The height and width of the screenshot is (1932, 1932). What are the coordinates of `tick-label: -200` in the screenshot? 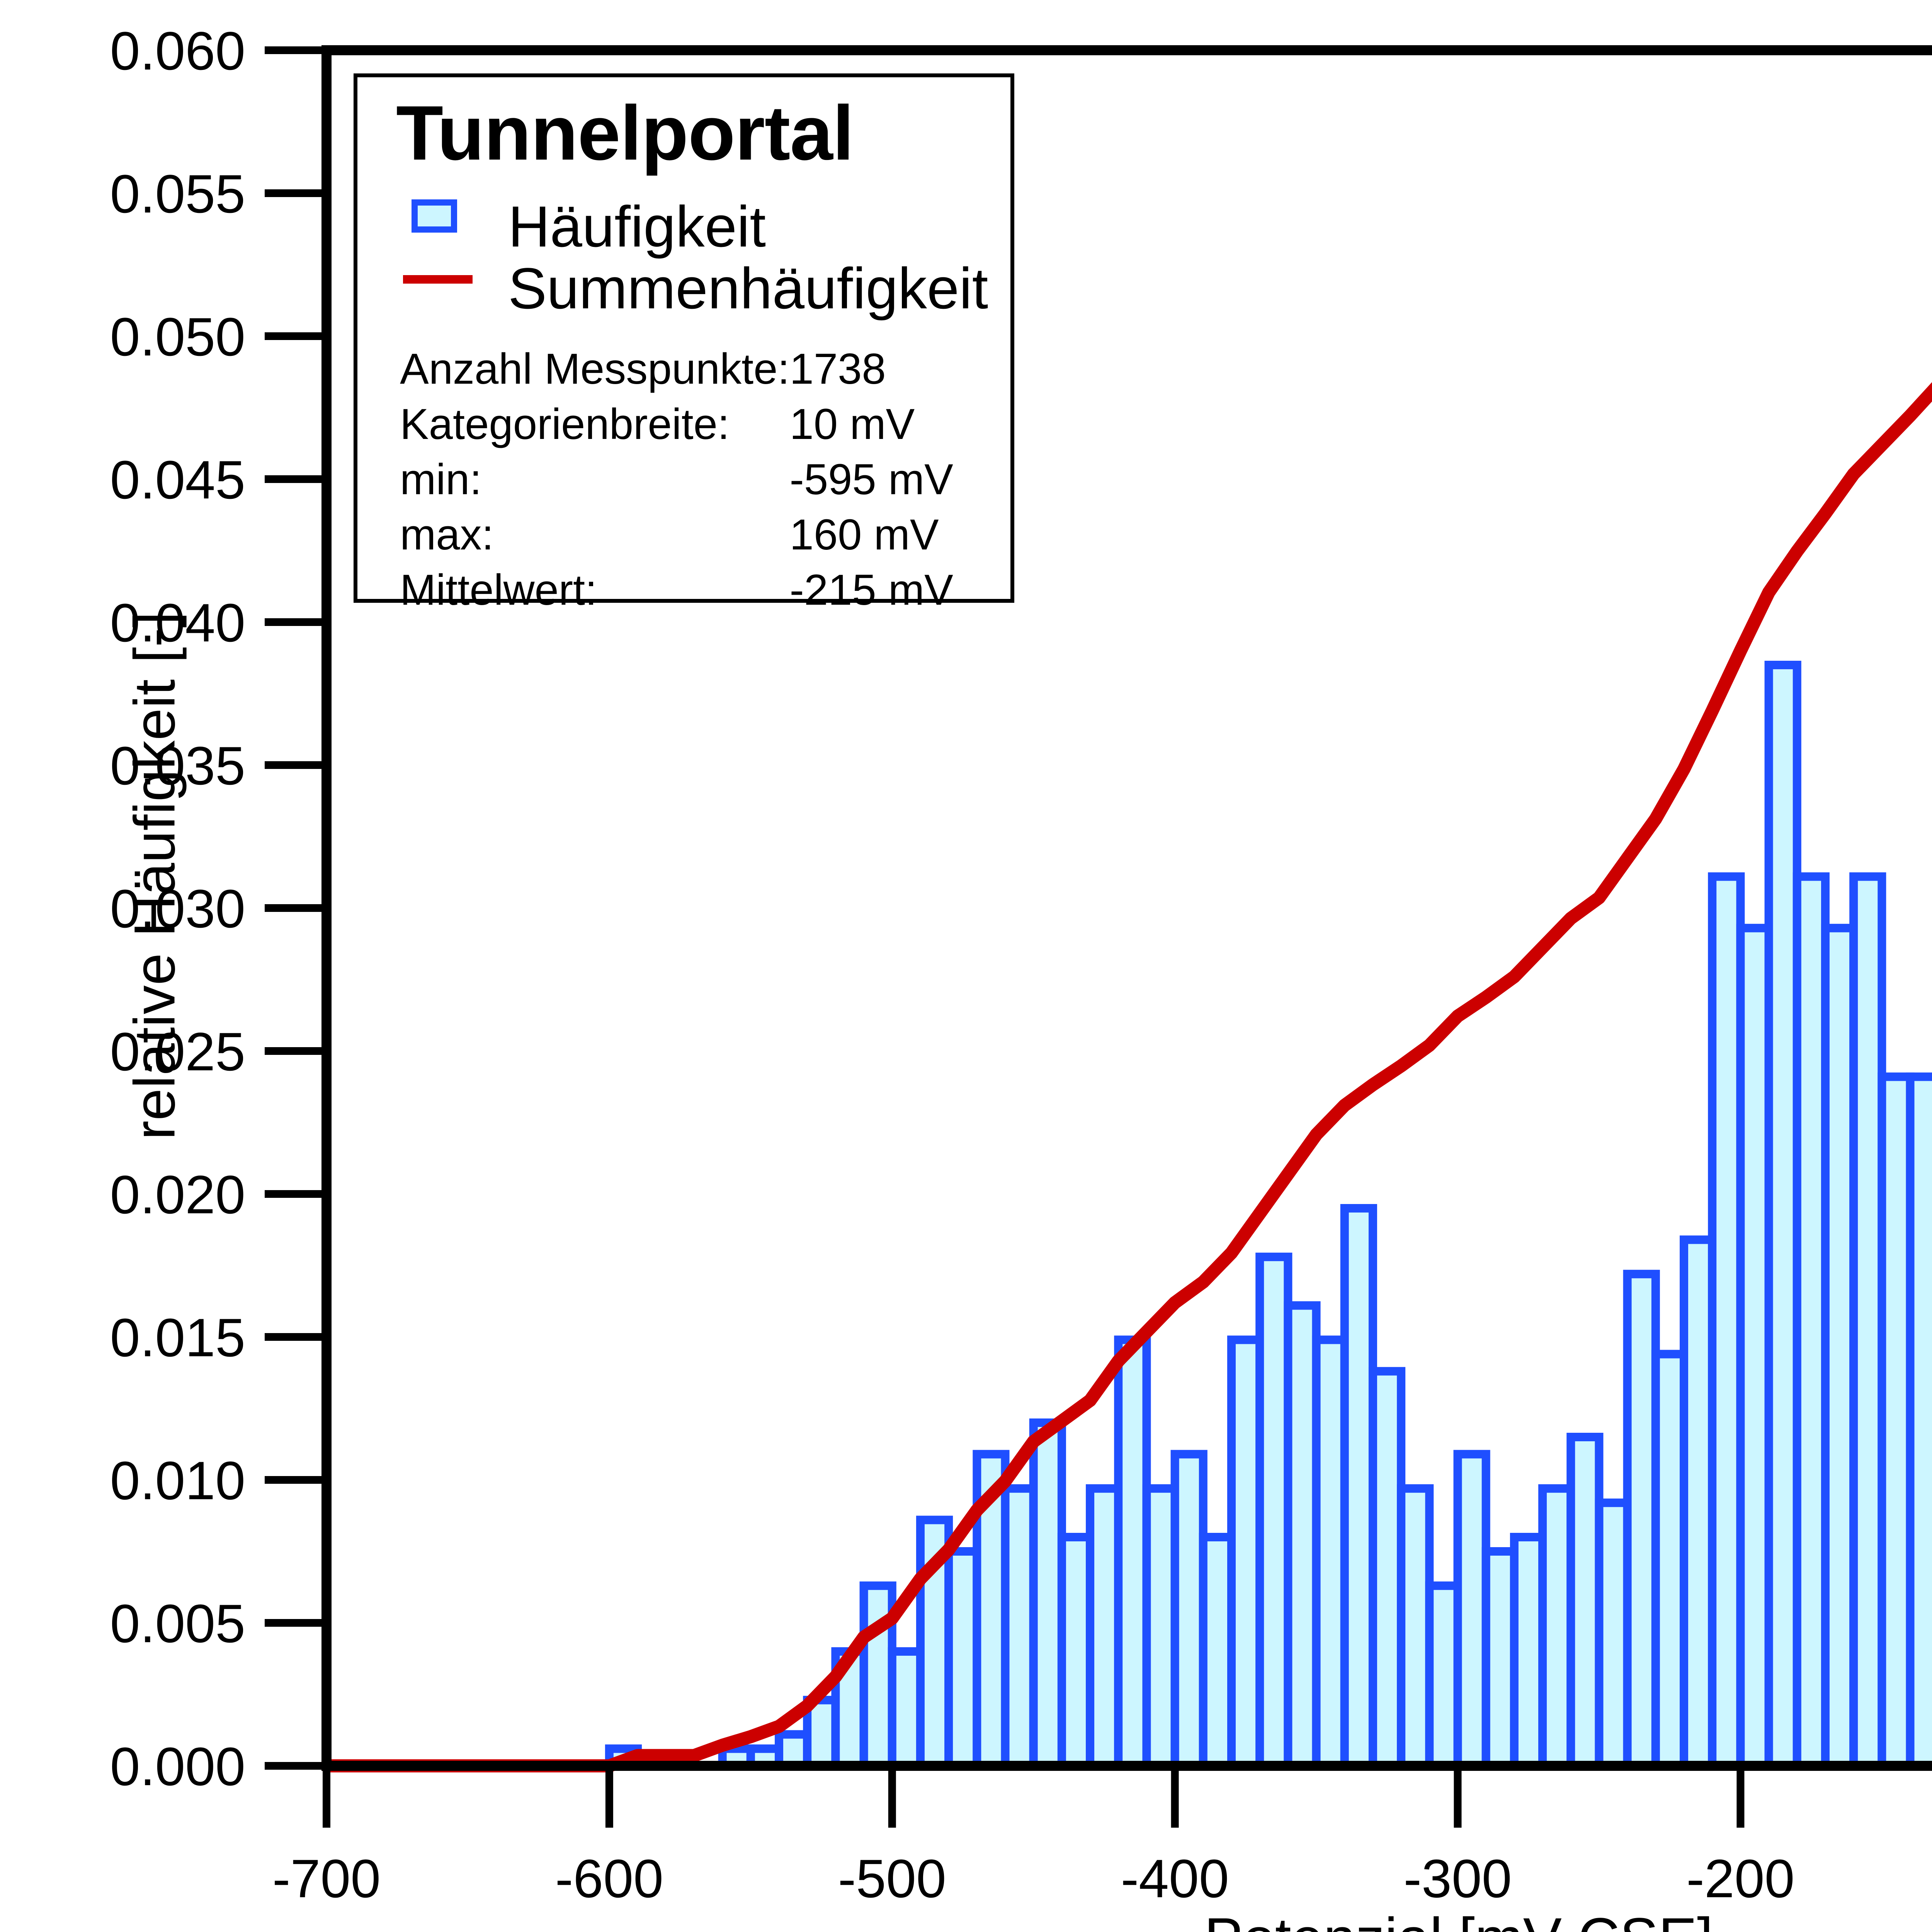 It's located at (1740, 1879).